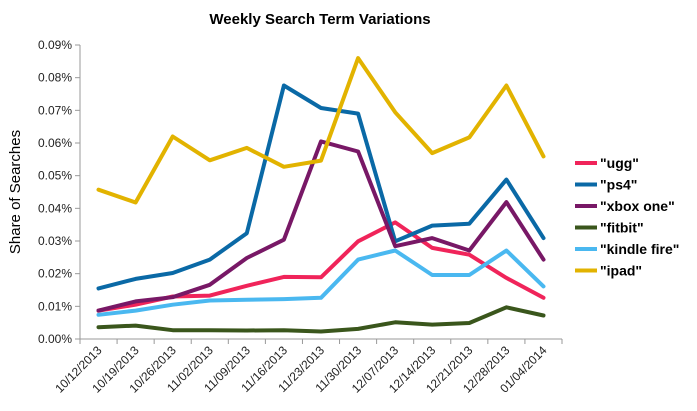 Image resolution: width=697 pixels, height=411 pixels. Describe the element at coordinates (55, 45) in the screenshot. I see `y-tick-label: 0.09%` at that location.